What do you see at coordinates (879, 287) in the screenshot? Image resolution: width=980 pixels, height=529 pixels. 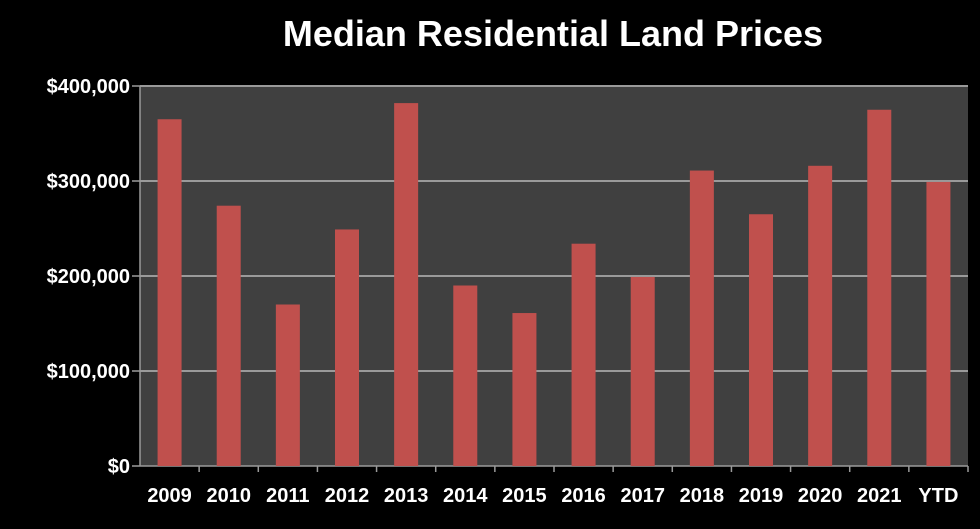 I see `bar-2021` at bounding box center [879, 287].